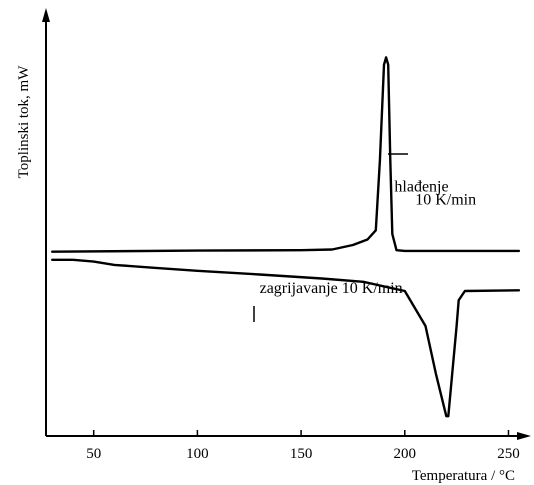  I want to click on annotation-2: zagrijavanje 10 K/min, so click(331, 288).